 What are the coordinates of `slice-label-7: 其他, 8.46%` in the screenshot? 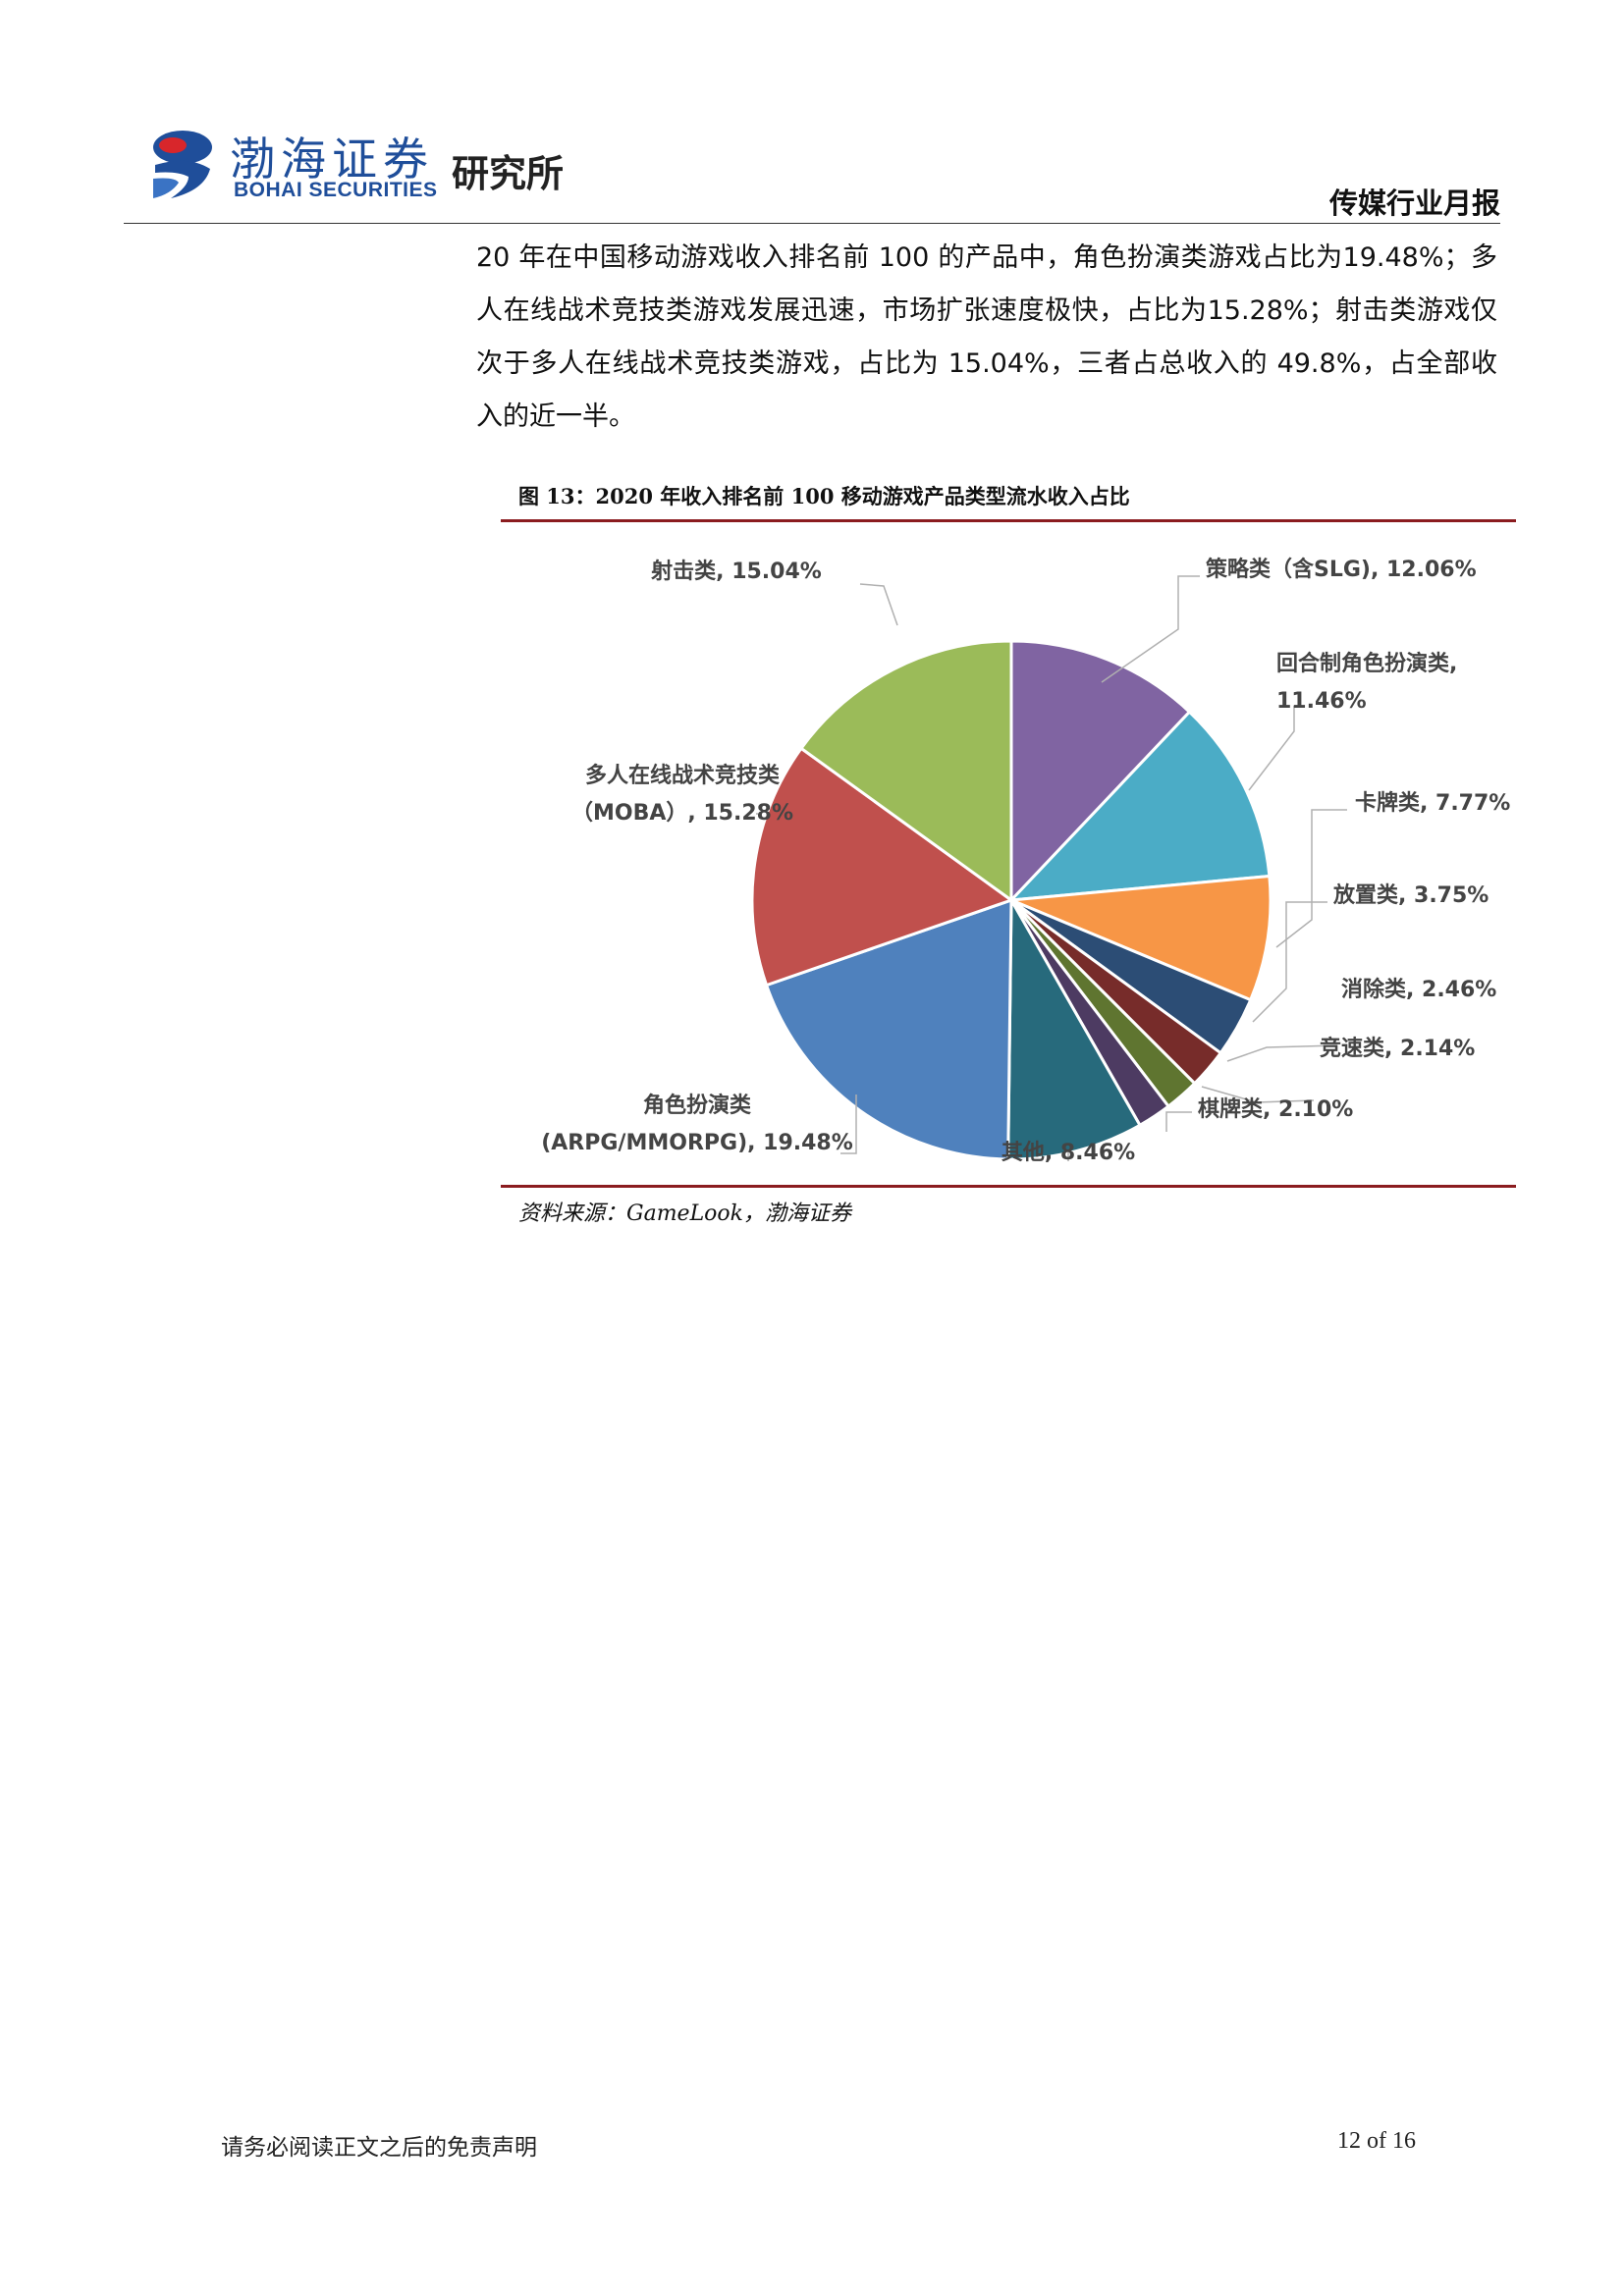 It's located at (1068, 1153).